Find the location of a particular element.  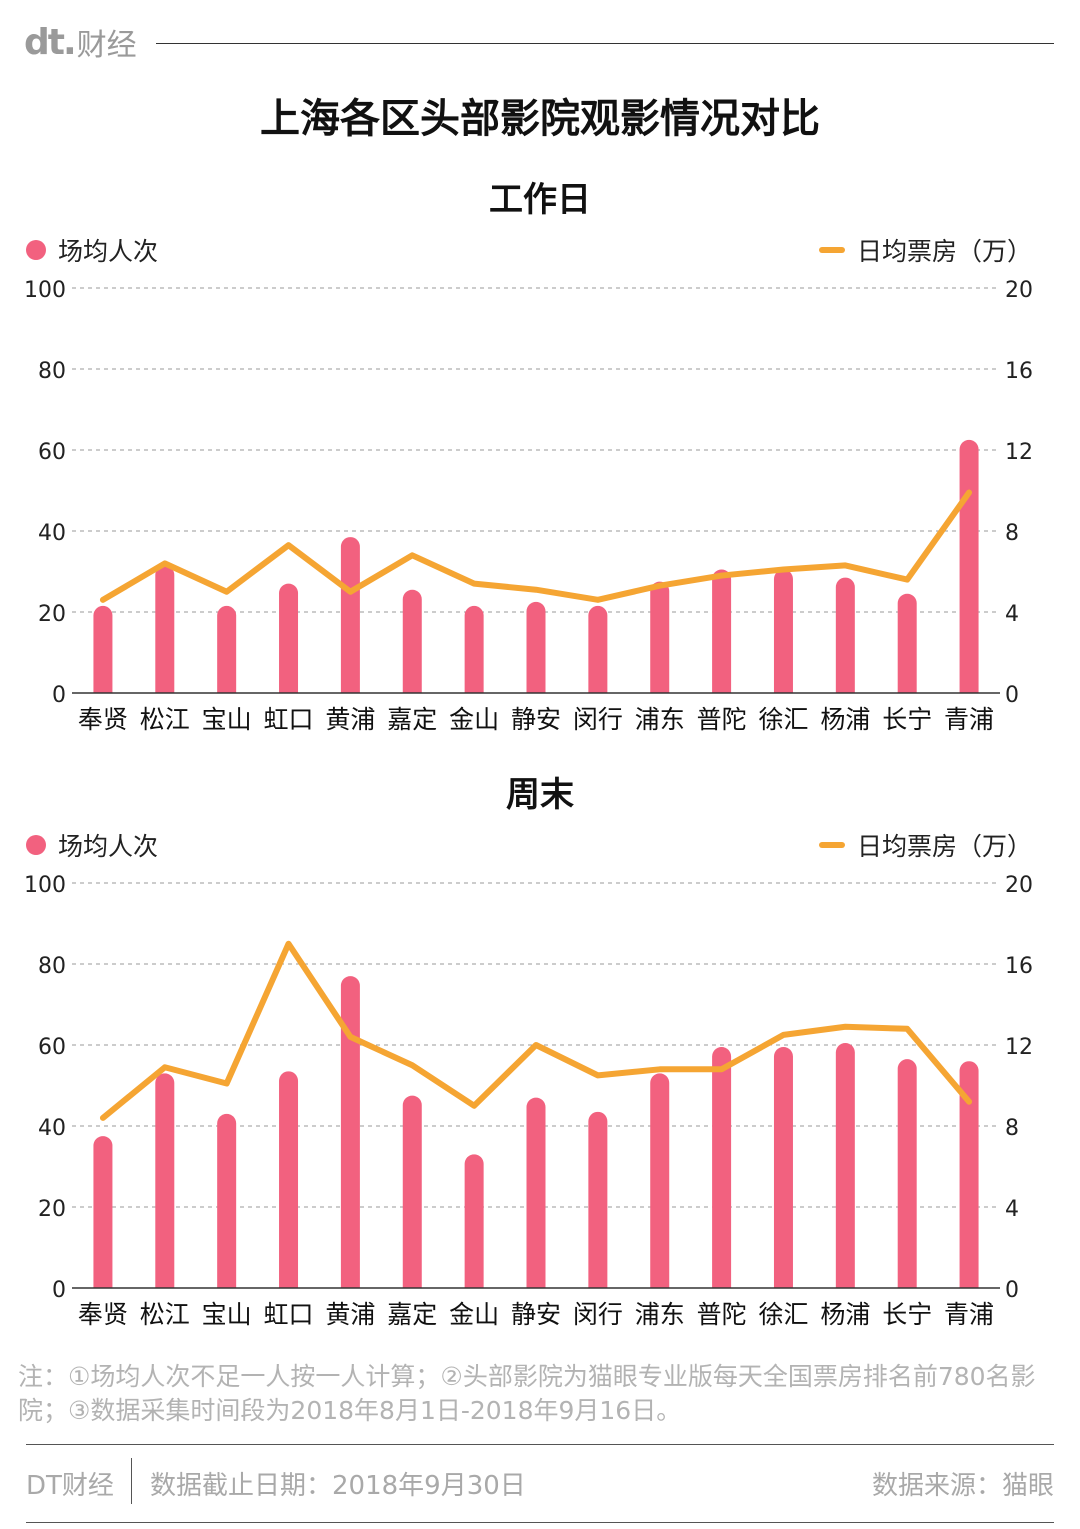

chart-title-weekend: 周末 is located at coordinates (540, 795).